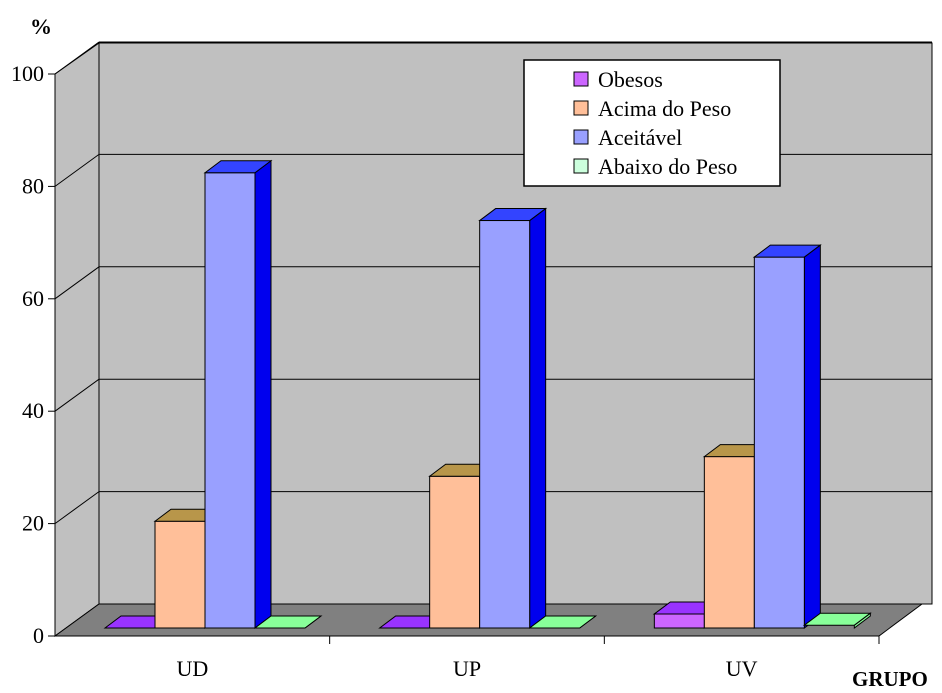 The width and height of the screenshot is (942, 693). I want to click on x-ticks: UD UP UV, so click(528, 658).